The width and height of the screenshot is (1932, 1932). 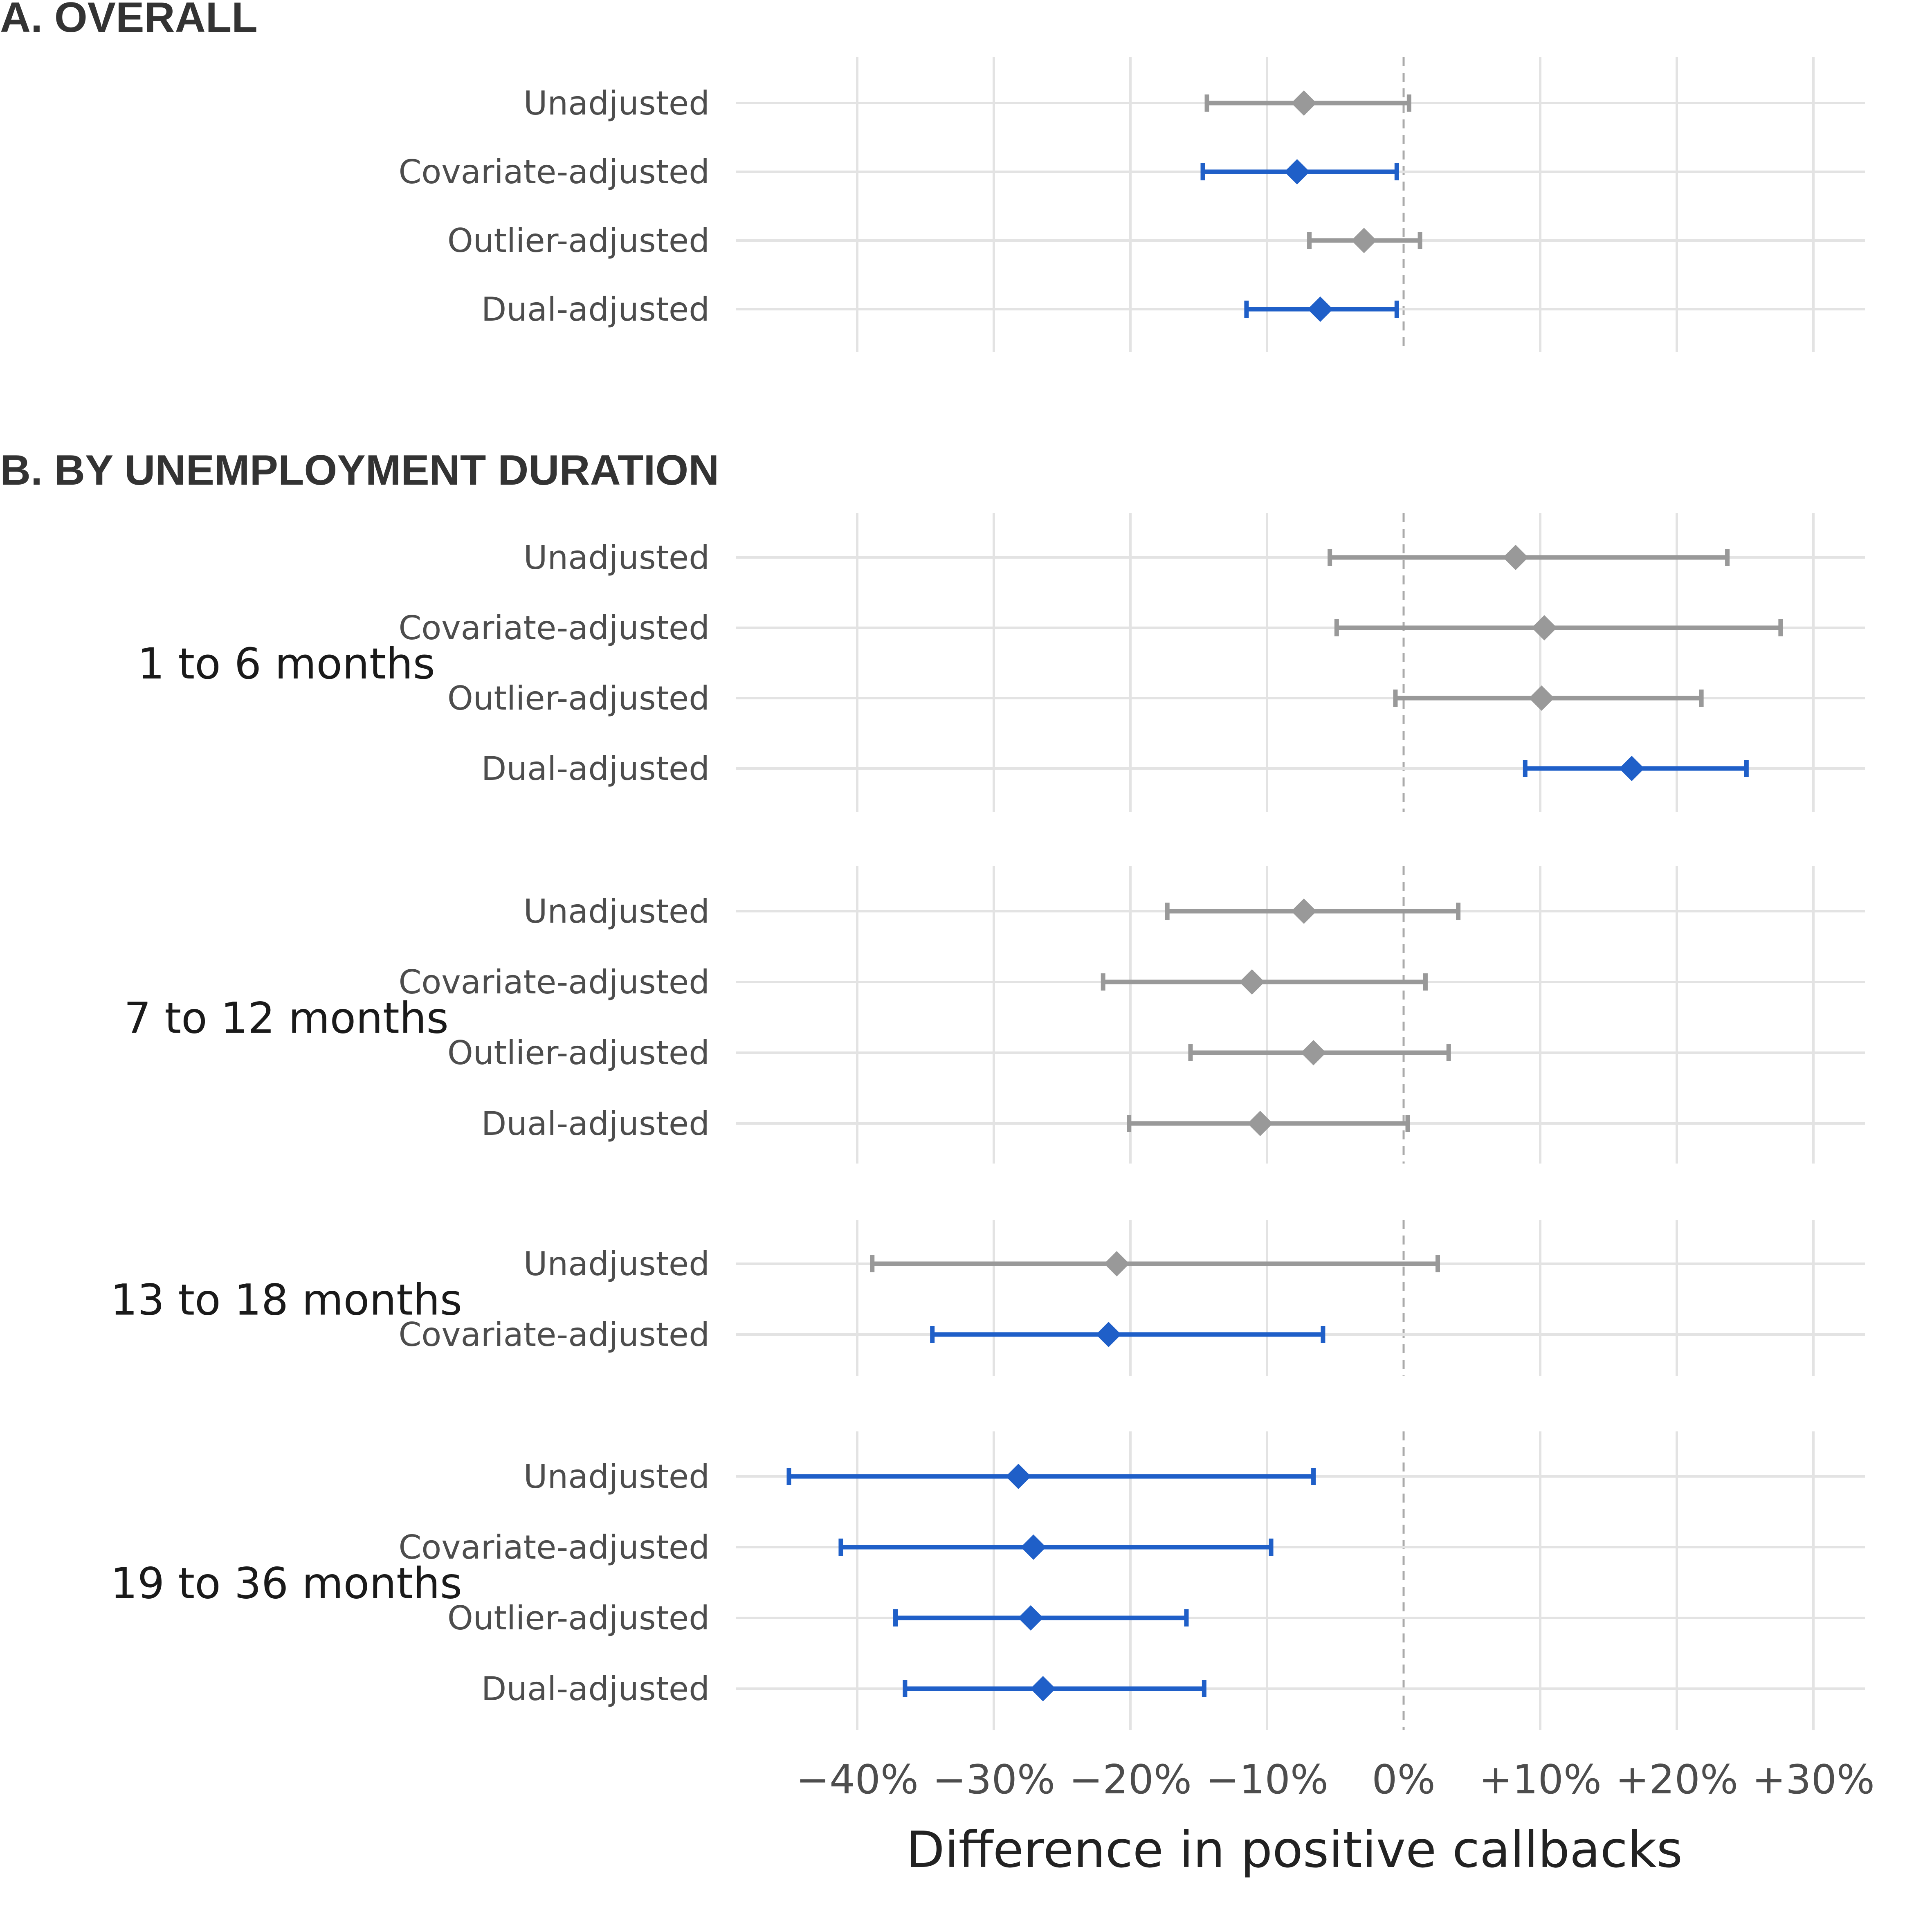 I want to click on x-axis-title: Difference in positive callbacks, so click(x=1294, y=1850).